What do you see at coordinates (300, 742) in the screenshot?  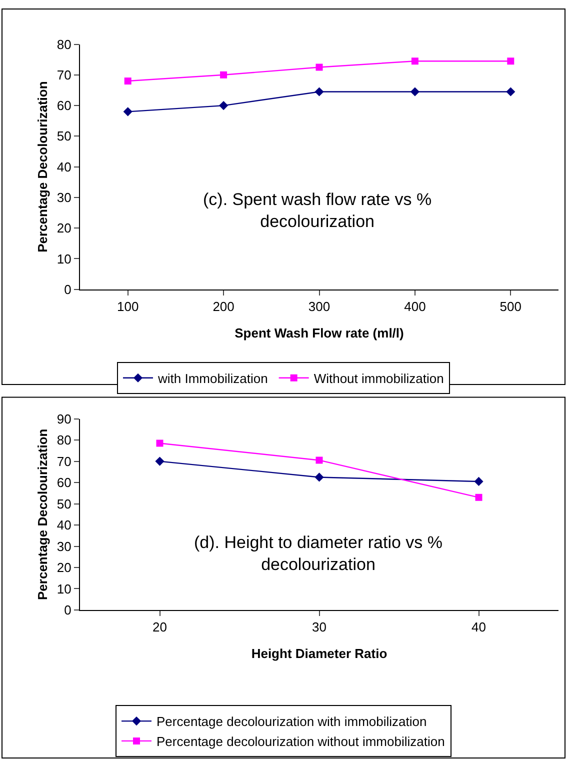 I see `legend-label: Percentage decolourization without immobilization` at bounding box center [300, 742].